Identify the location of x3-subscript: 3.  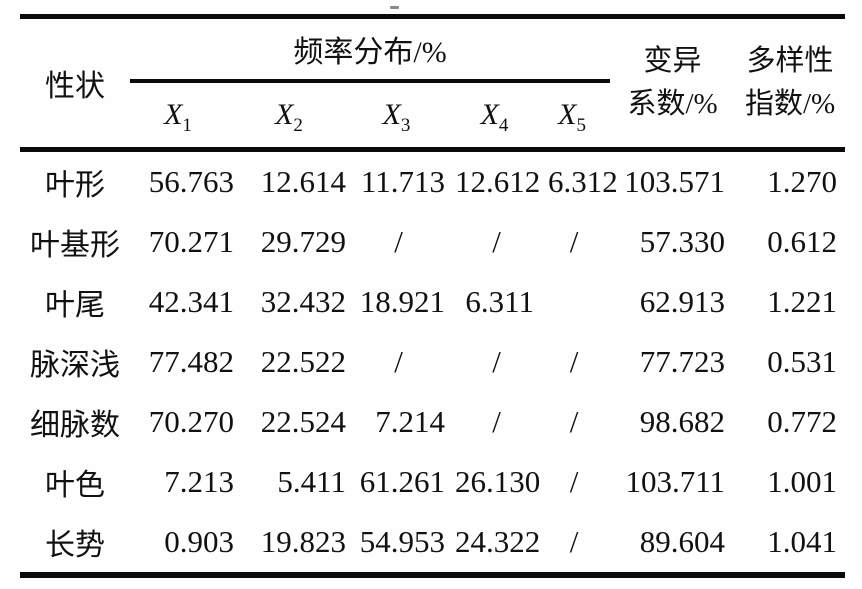
(405, 125).